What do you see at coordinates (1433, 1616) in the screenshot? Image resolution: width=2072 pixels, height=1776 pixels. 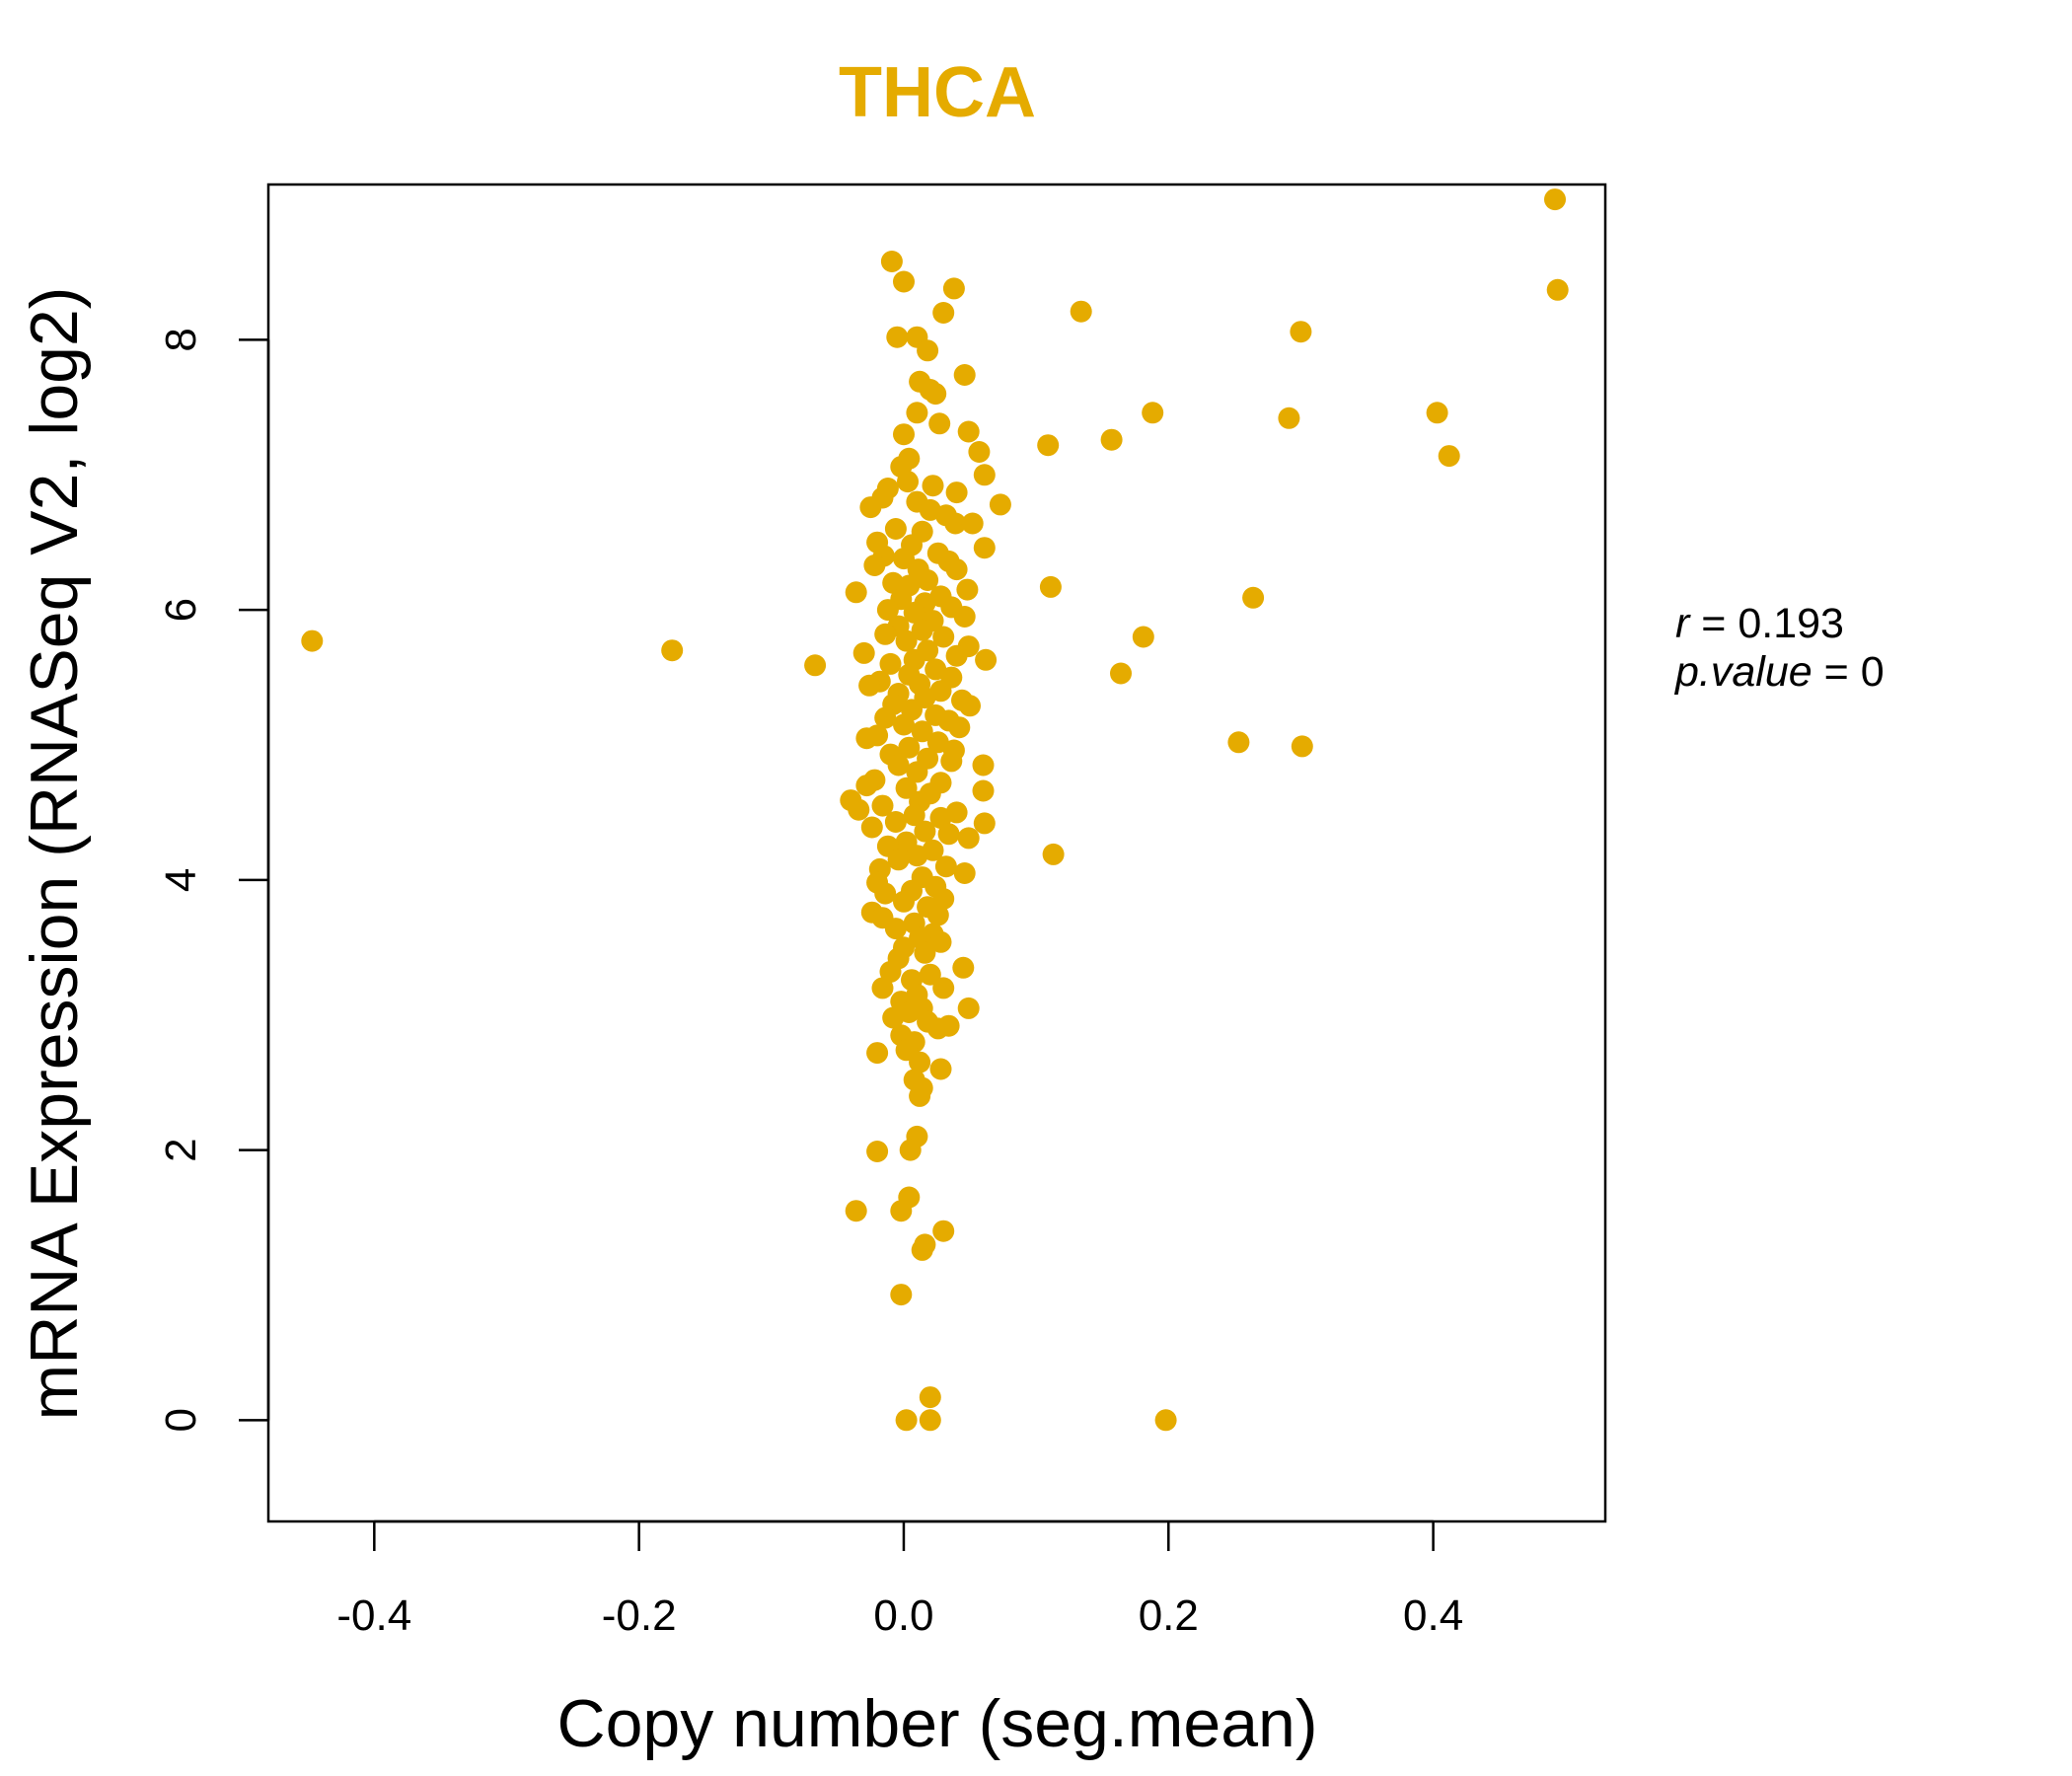 I see `x-tick-label: 0.4` at bounding box center [1433, 1616].